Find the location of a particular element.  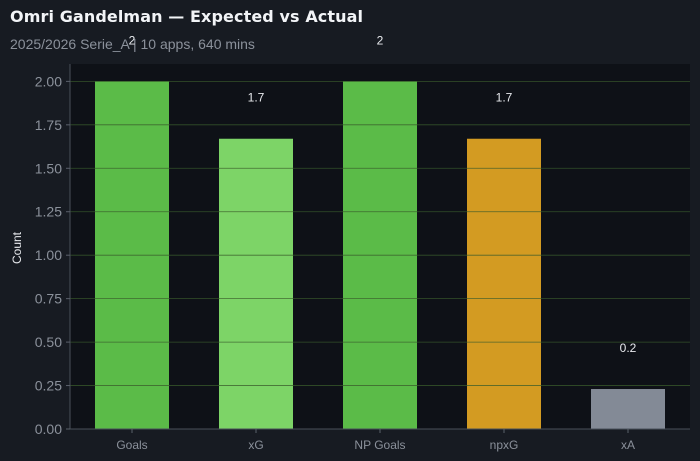

y-axis-label: Count is located at coordinates (17, 247).